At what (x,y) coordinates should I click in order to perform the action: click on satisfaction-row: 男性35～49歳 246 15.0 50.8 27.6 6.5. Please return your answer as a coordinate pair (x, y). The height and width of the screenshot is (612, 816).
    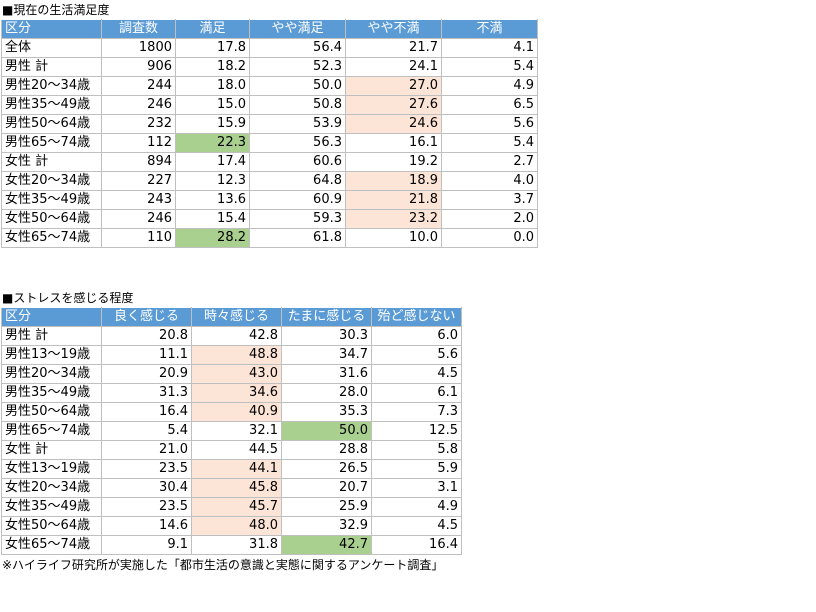
    Looking at the image, I should click on (269, 105).